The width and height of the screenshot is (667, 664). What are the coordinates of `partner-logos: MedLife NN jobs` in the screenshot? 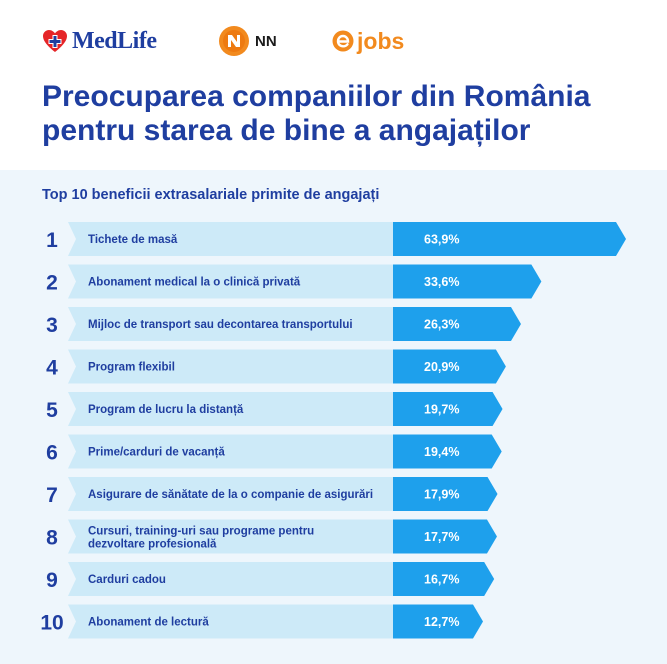 It's located at (342, 41).